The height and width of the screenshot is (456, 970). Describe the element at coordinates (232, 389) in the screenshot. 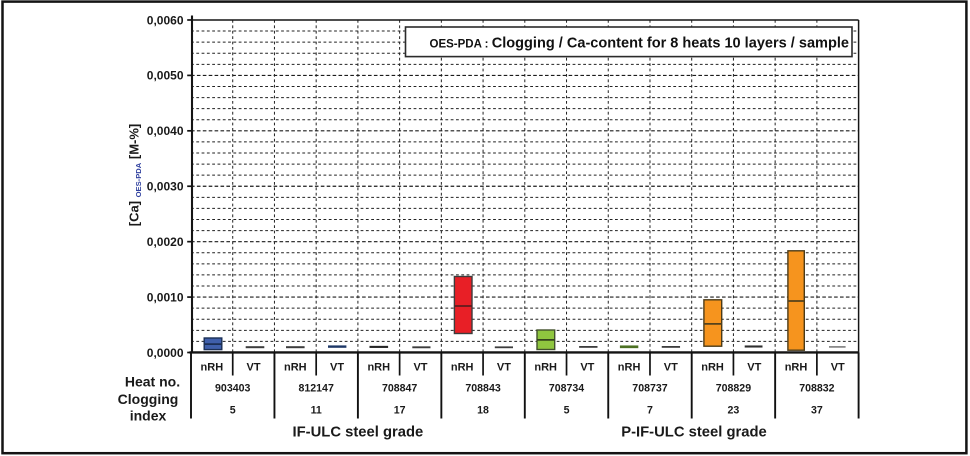

I see `svg-text: 903403` at that location.